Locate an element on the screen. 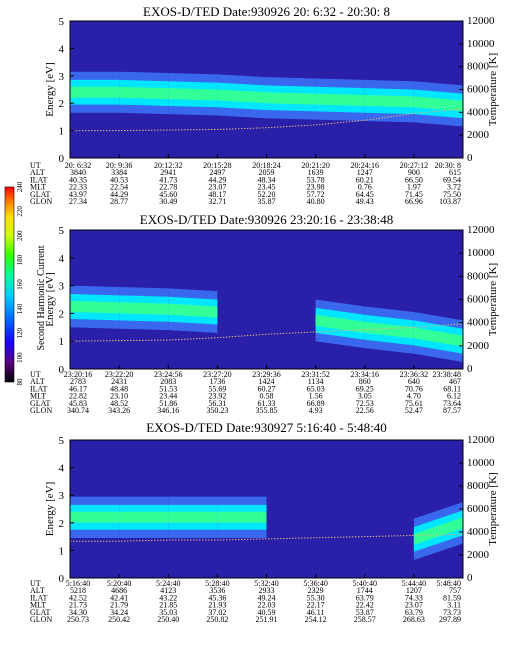 This screenshot has width=505, height=654. ephemeris-value: 52.20 is located at coordinates (267, 194).